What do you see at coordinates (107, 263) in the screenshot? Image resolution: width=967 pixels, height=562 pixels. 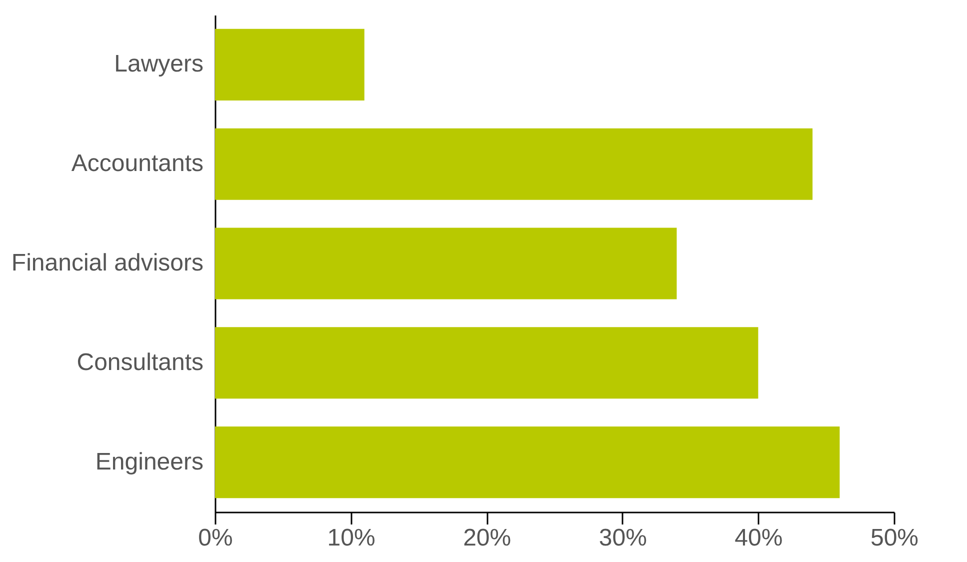 I see `y-tick-label: Financial advisors` at bounding box center [107, 263].